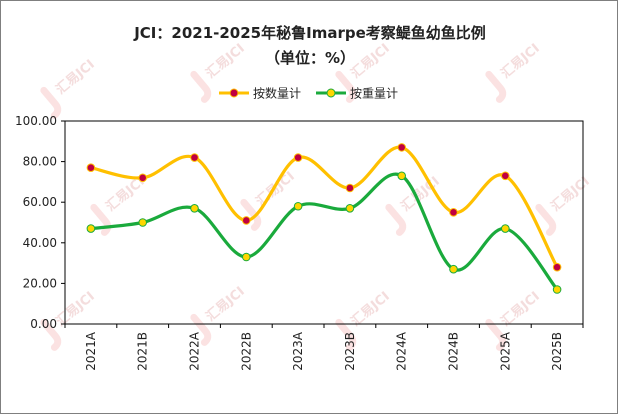  I want to click on chart-title: JCI：2021-2025年秘鲁Imarpe考察鳀鱼幼鱼比例, so click(309, 33).